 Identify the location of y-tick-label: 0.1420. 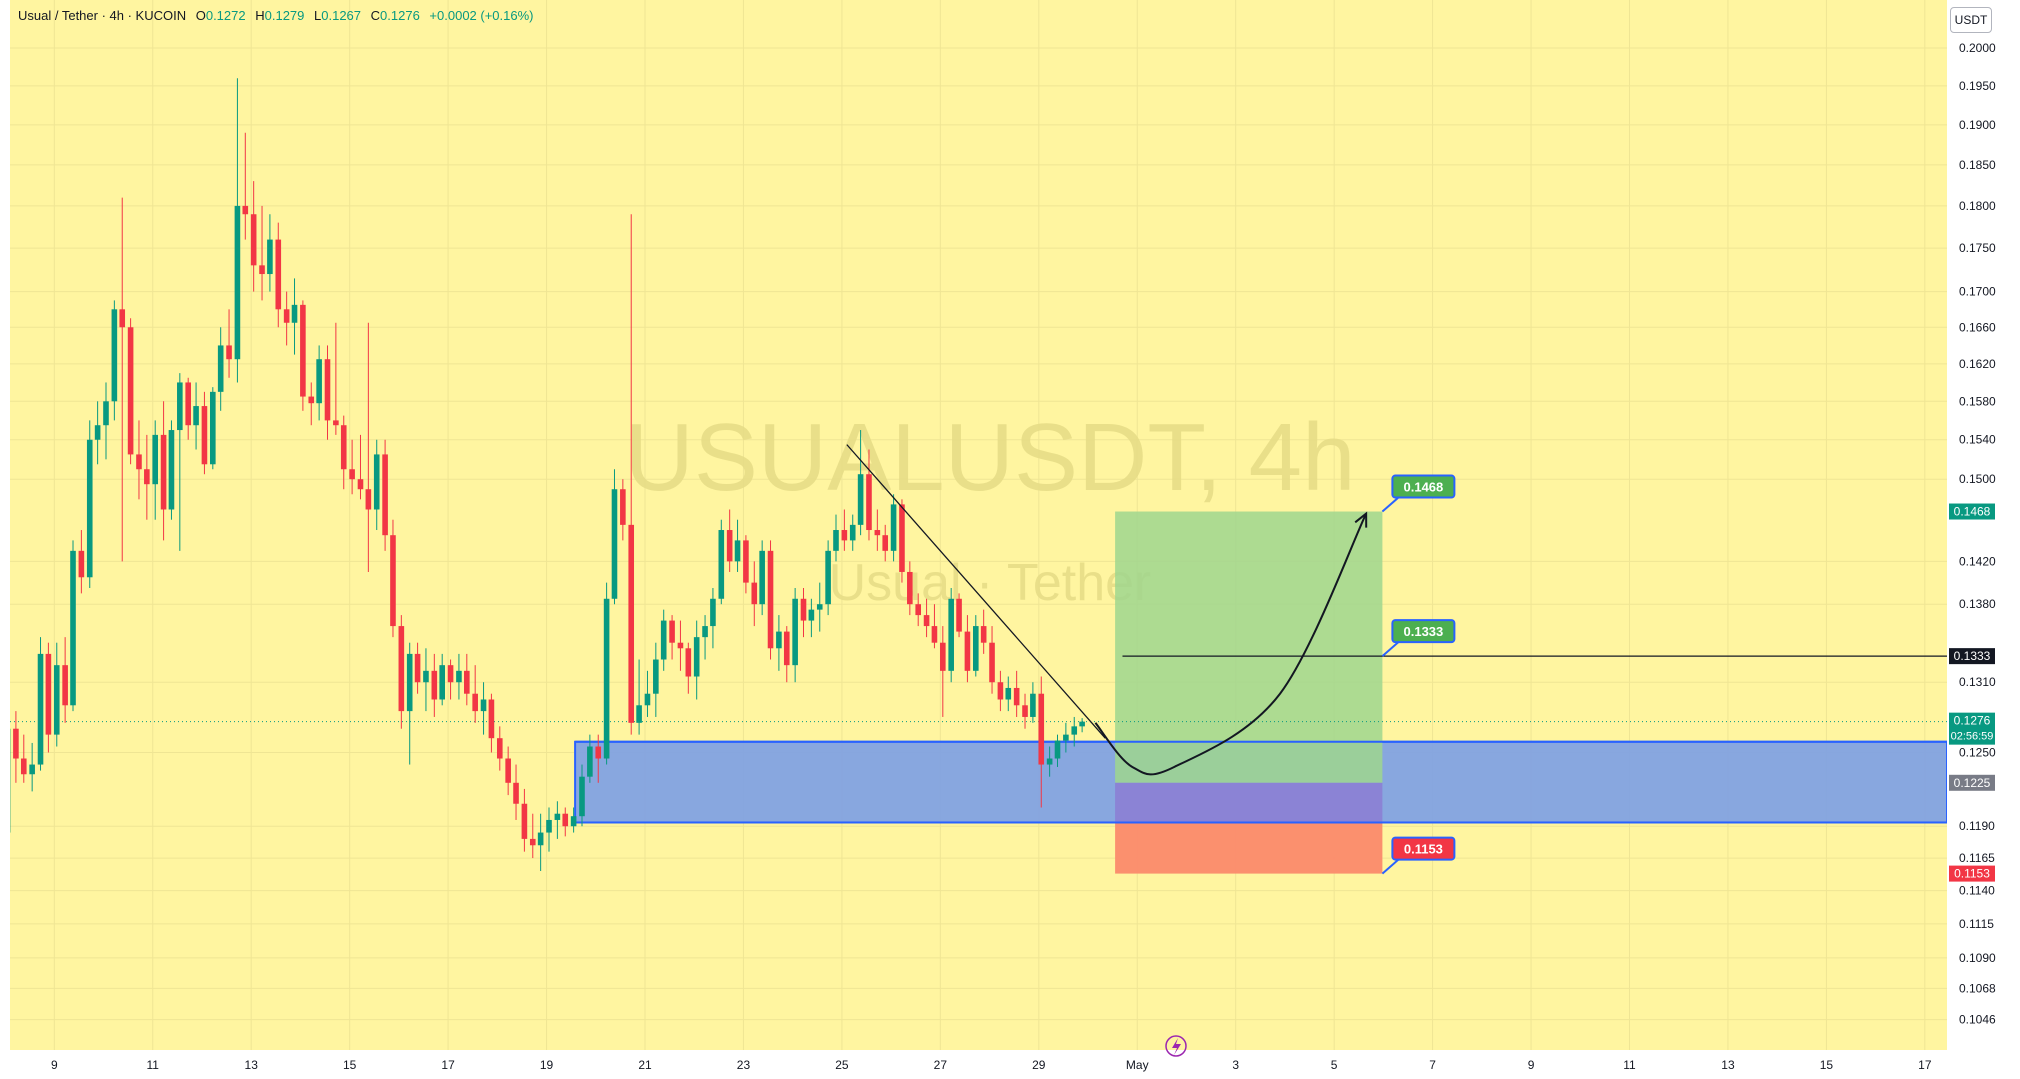
(1977, 561).